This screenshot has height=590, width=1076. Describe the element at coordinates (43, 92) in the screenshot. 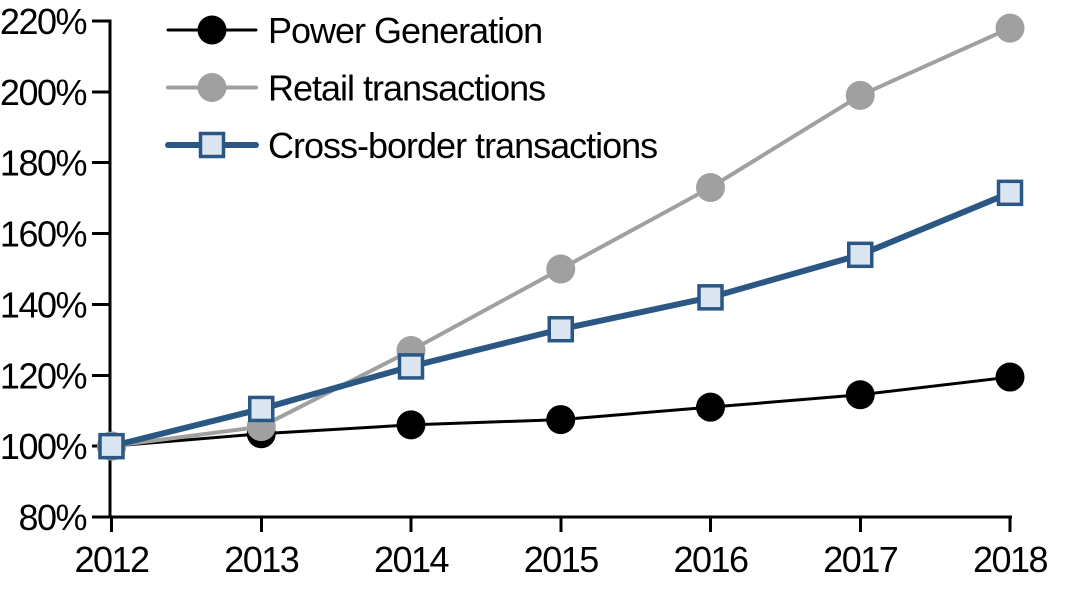

I see `y-tick-label: 200%` at that location.